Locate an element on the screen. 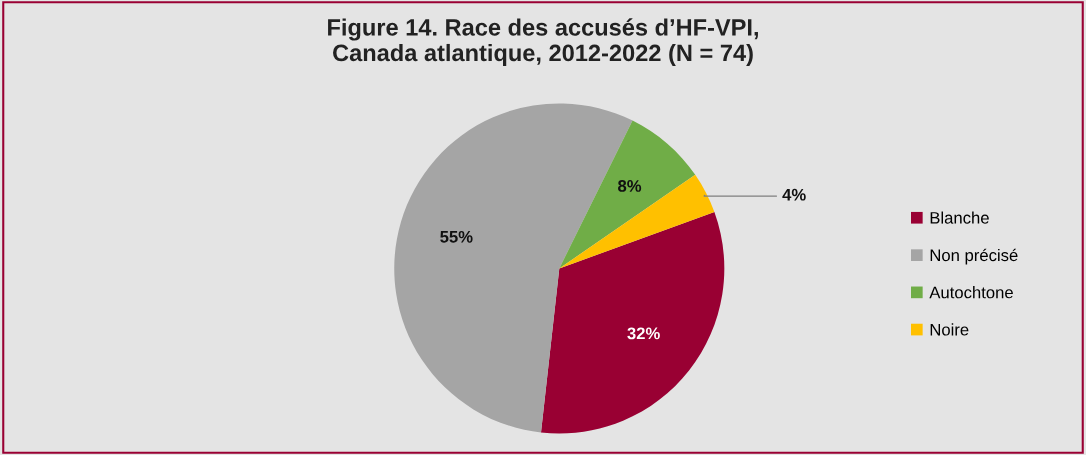 The image size is (1086, 455). data-label: 4% is located at coordinates (794, 194).